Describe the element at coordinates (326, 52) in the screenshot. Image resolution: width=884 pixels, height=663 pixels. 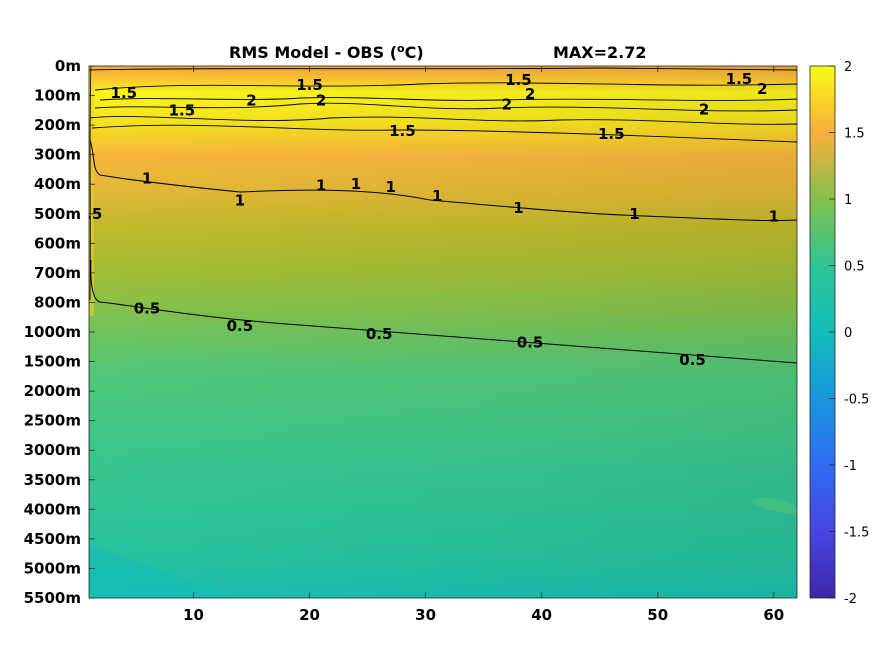
I see `chart-title: RMS Model - OBS (oC)` at that location.